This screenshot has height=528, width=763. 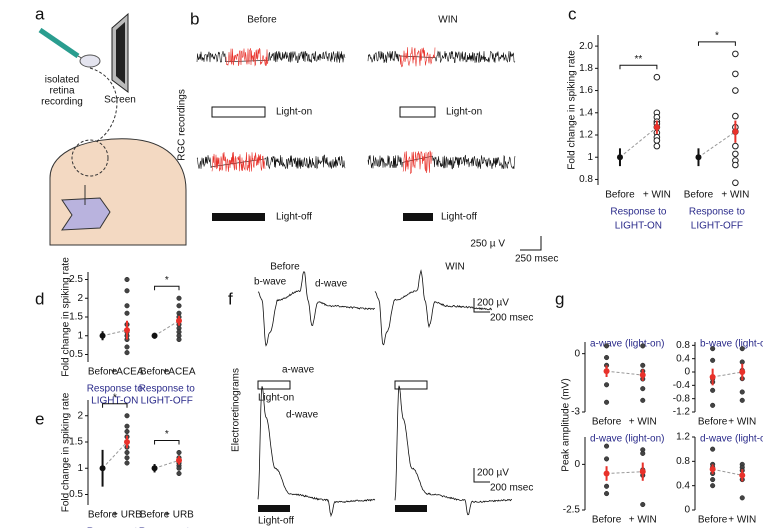 I want to click on significance-label: **, so click(x=639, y=59).